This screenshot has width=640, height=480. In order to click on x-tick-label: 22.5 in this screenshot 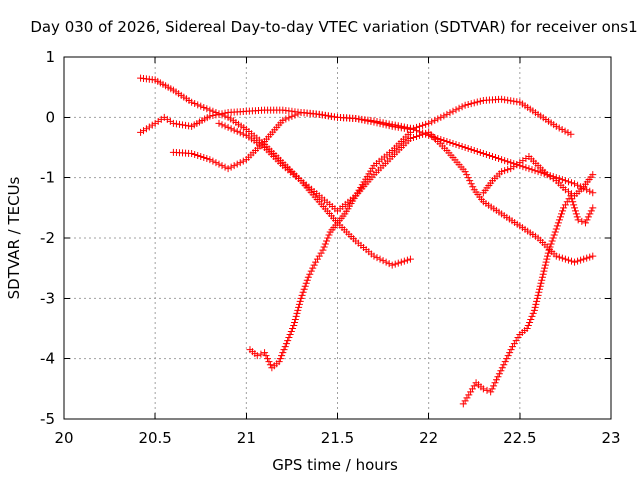, I will do `click(519, 438)`.